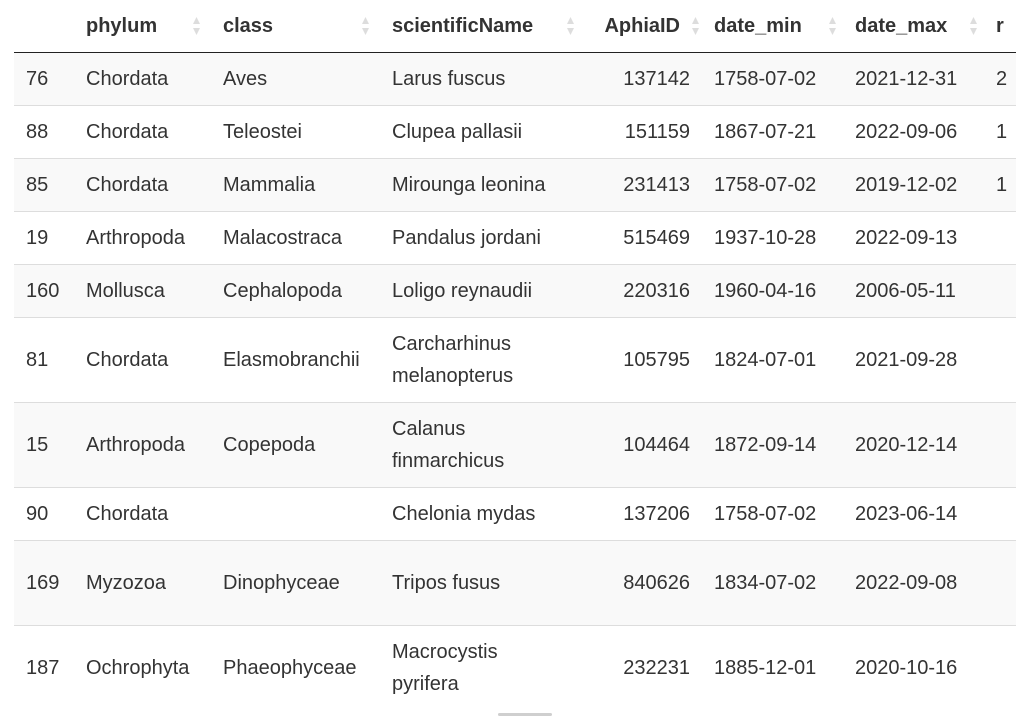 The width and height of the screenshot is (1016, 716). What do you see at coordinates (295, 185) in the screenshot?
I see `class-cell: Mammalia` at bounding box center [295, 185].